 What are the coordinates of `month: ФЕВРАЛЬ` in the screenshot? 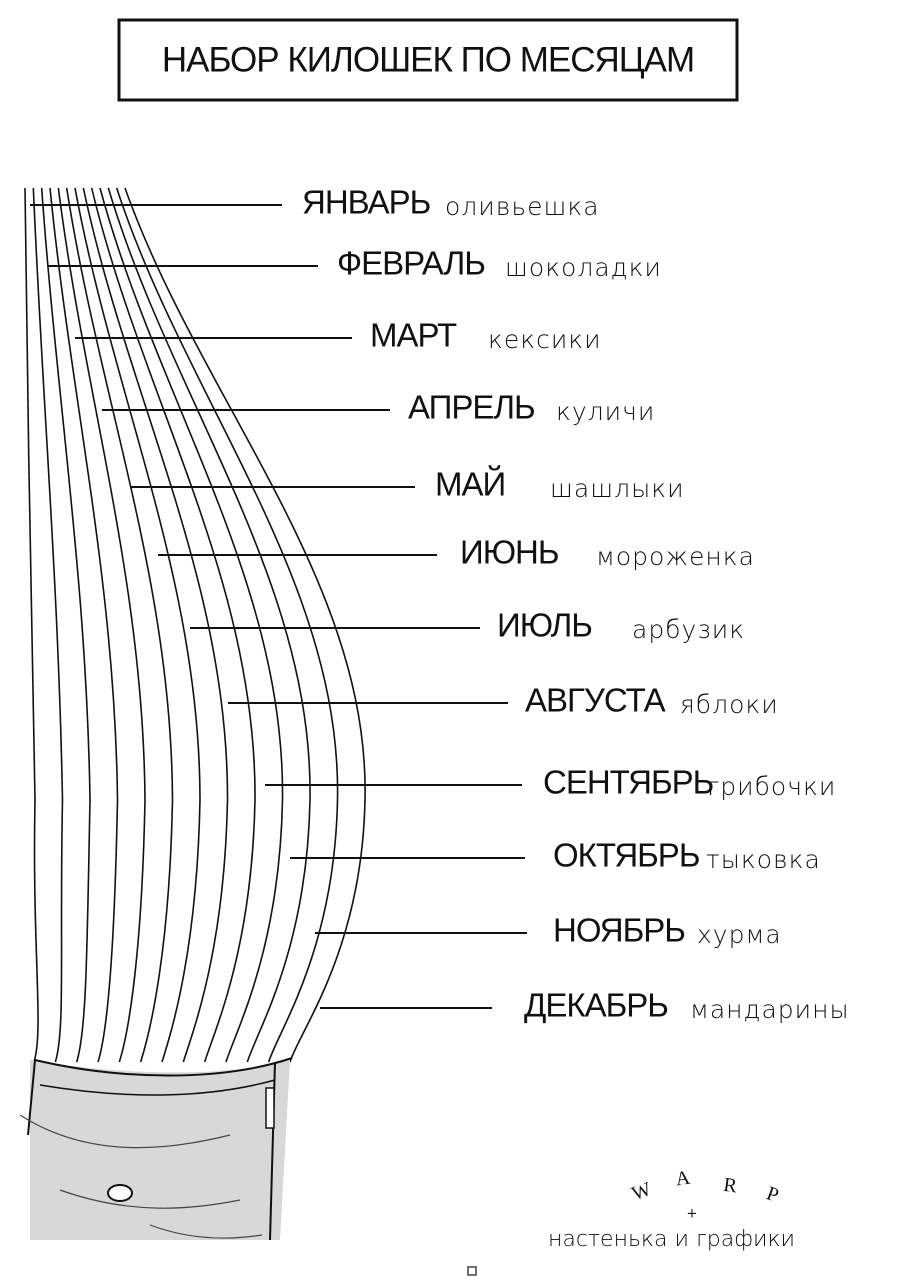 It's located at (411, 263).